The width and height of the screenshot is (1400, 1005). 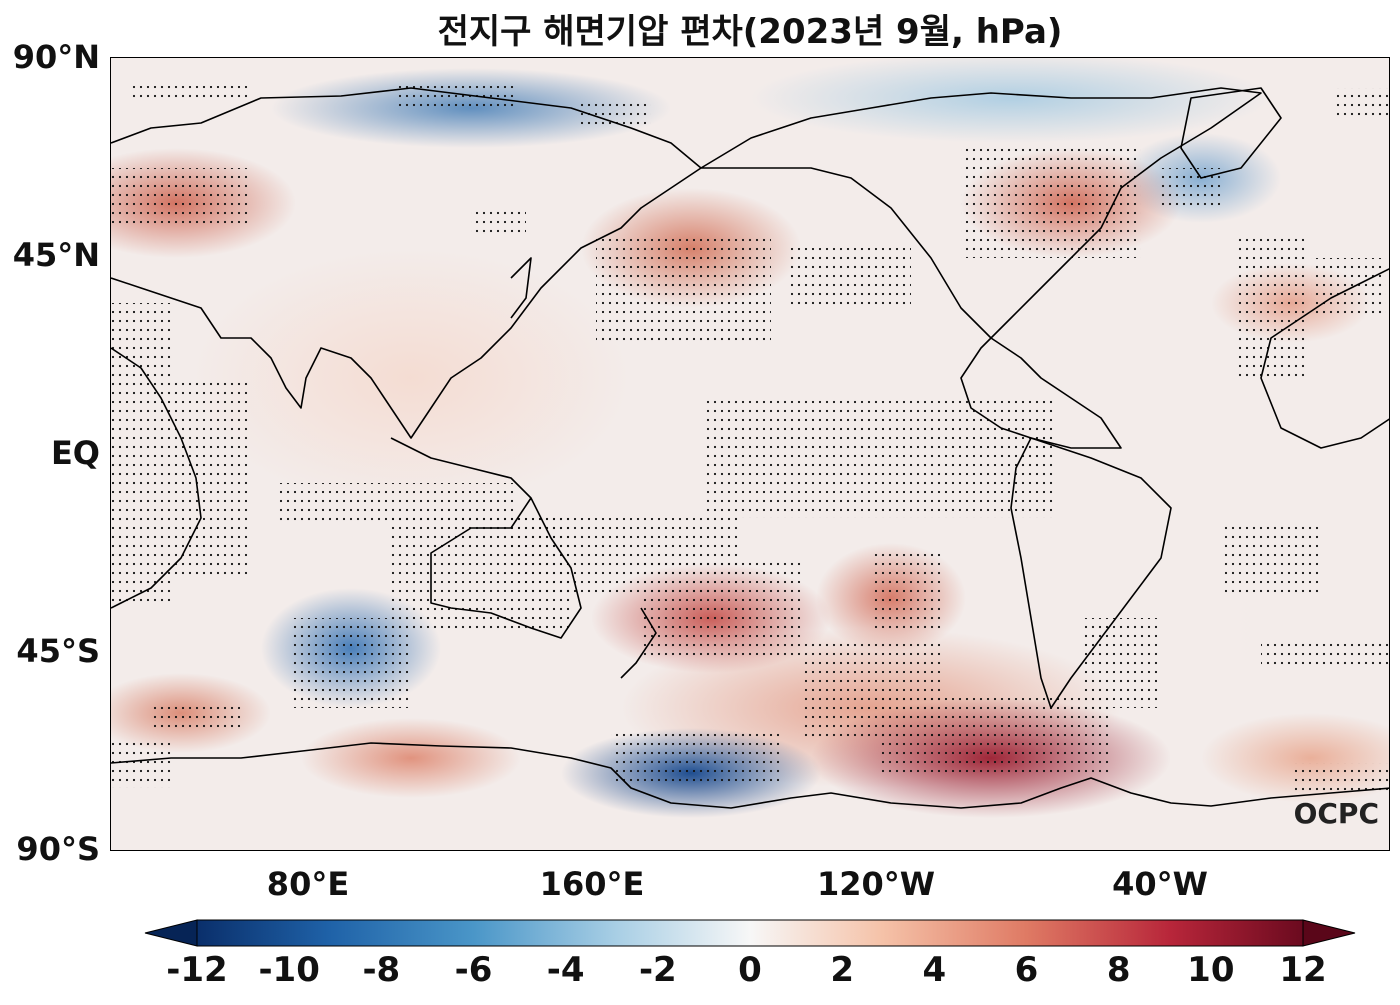 I want to click on lon-label-160e: 160°E, so click(x=592, y=884).